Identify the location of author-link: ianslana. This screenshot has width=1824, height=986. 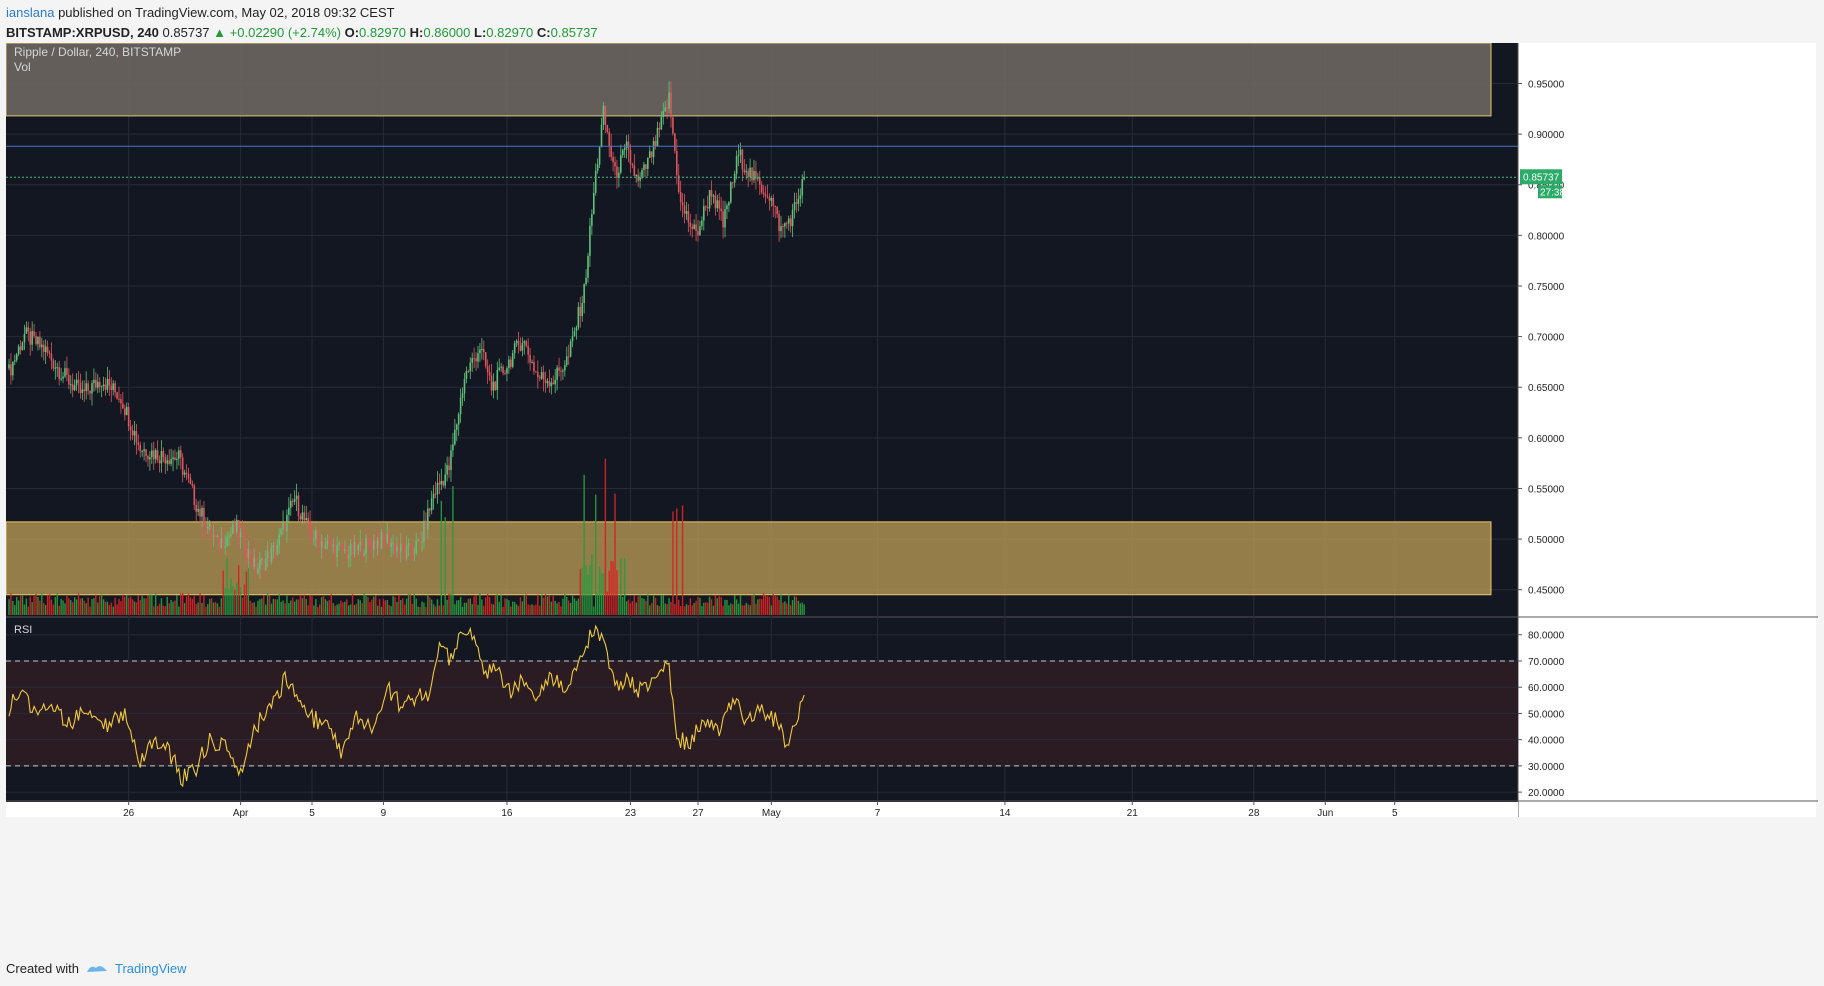
(30, 12).